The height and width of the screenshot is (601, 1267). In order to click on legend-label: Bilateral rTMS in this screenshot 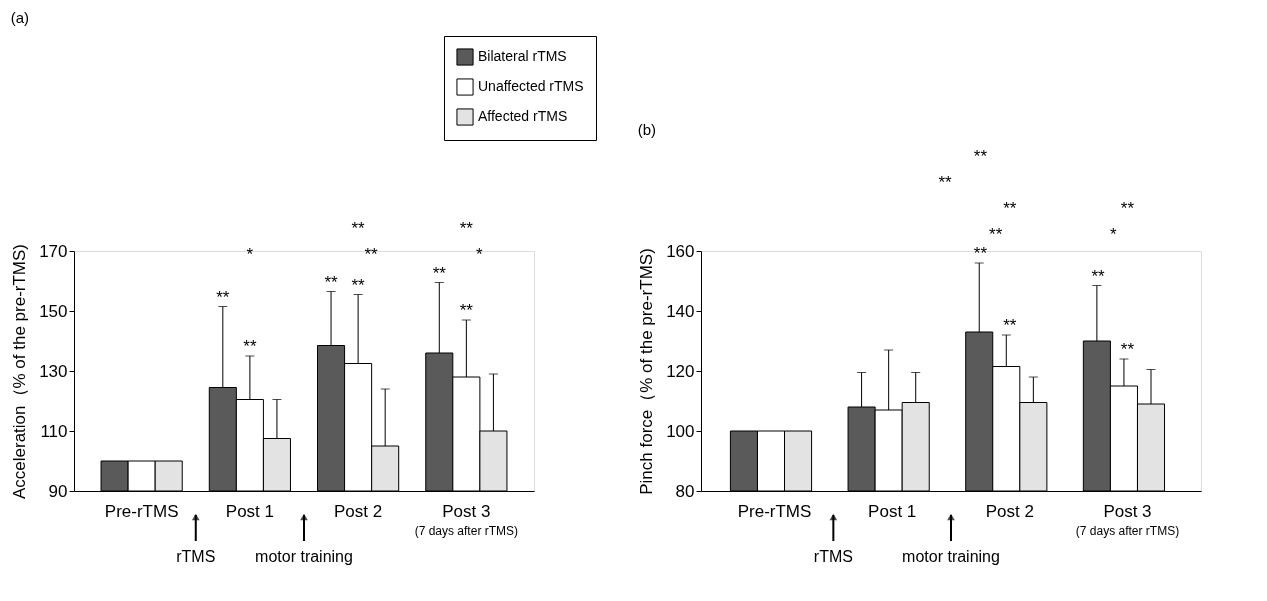, I will do `click(522, 56)`.